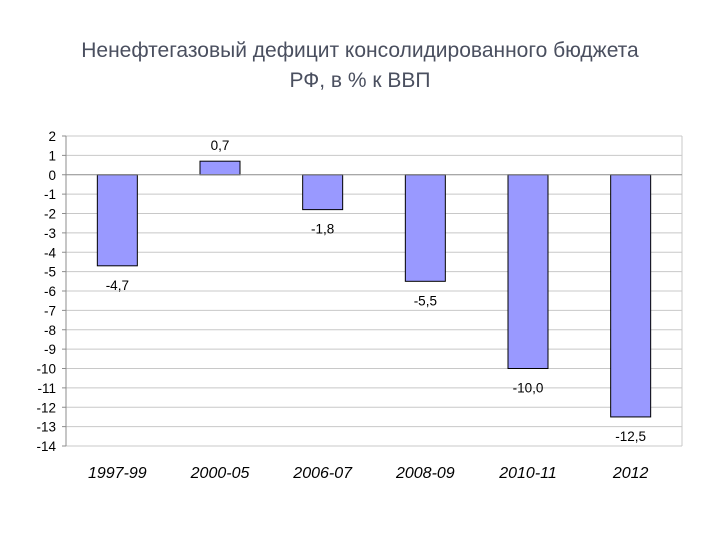 The width and height of the screenshot is (720, 540). What do you see at coordinates (360, 80) in the screenshot?
I see `title-line-2: РФ, в % к ВВП` at bounding box center [360, 80].